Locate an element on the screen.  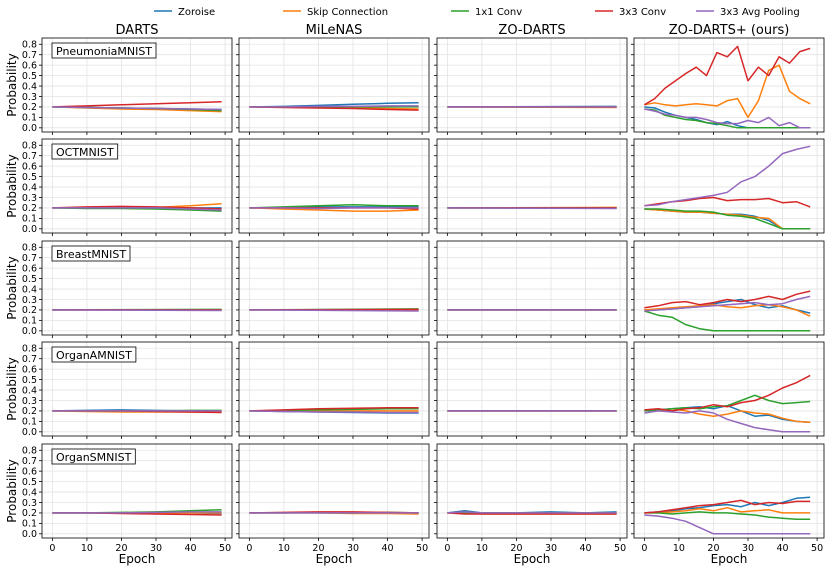
dataset-label: PneumoniaMNIST is located at coordinates (104, 50).